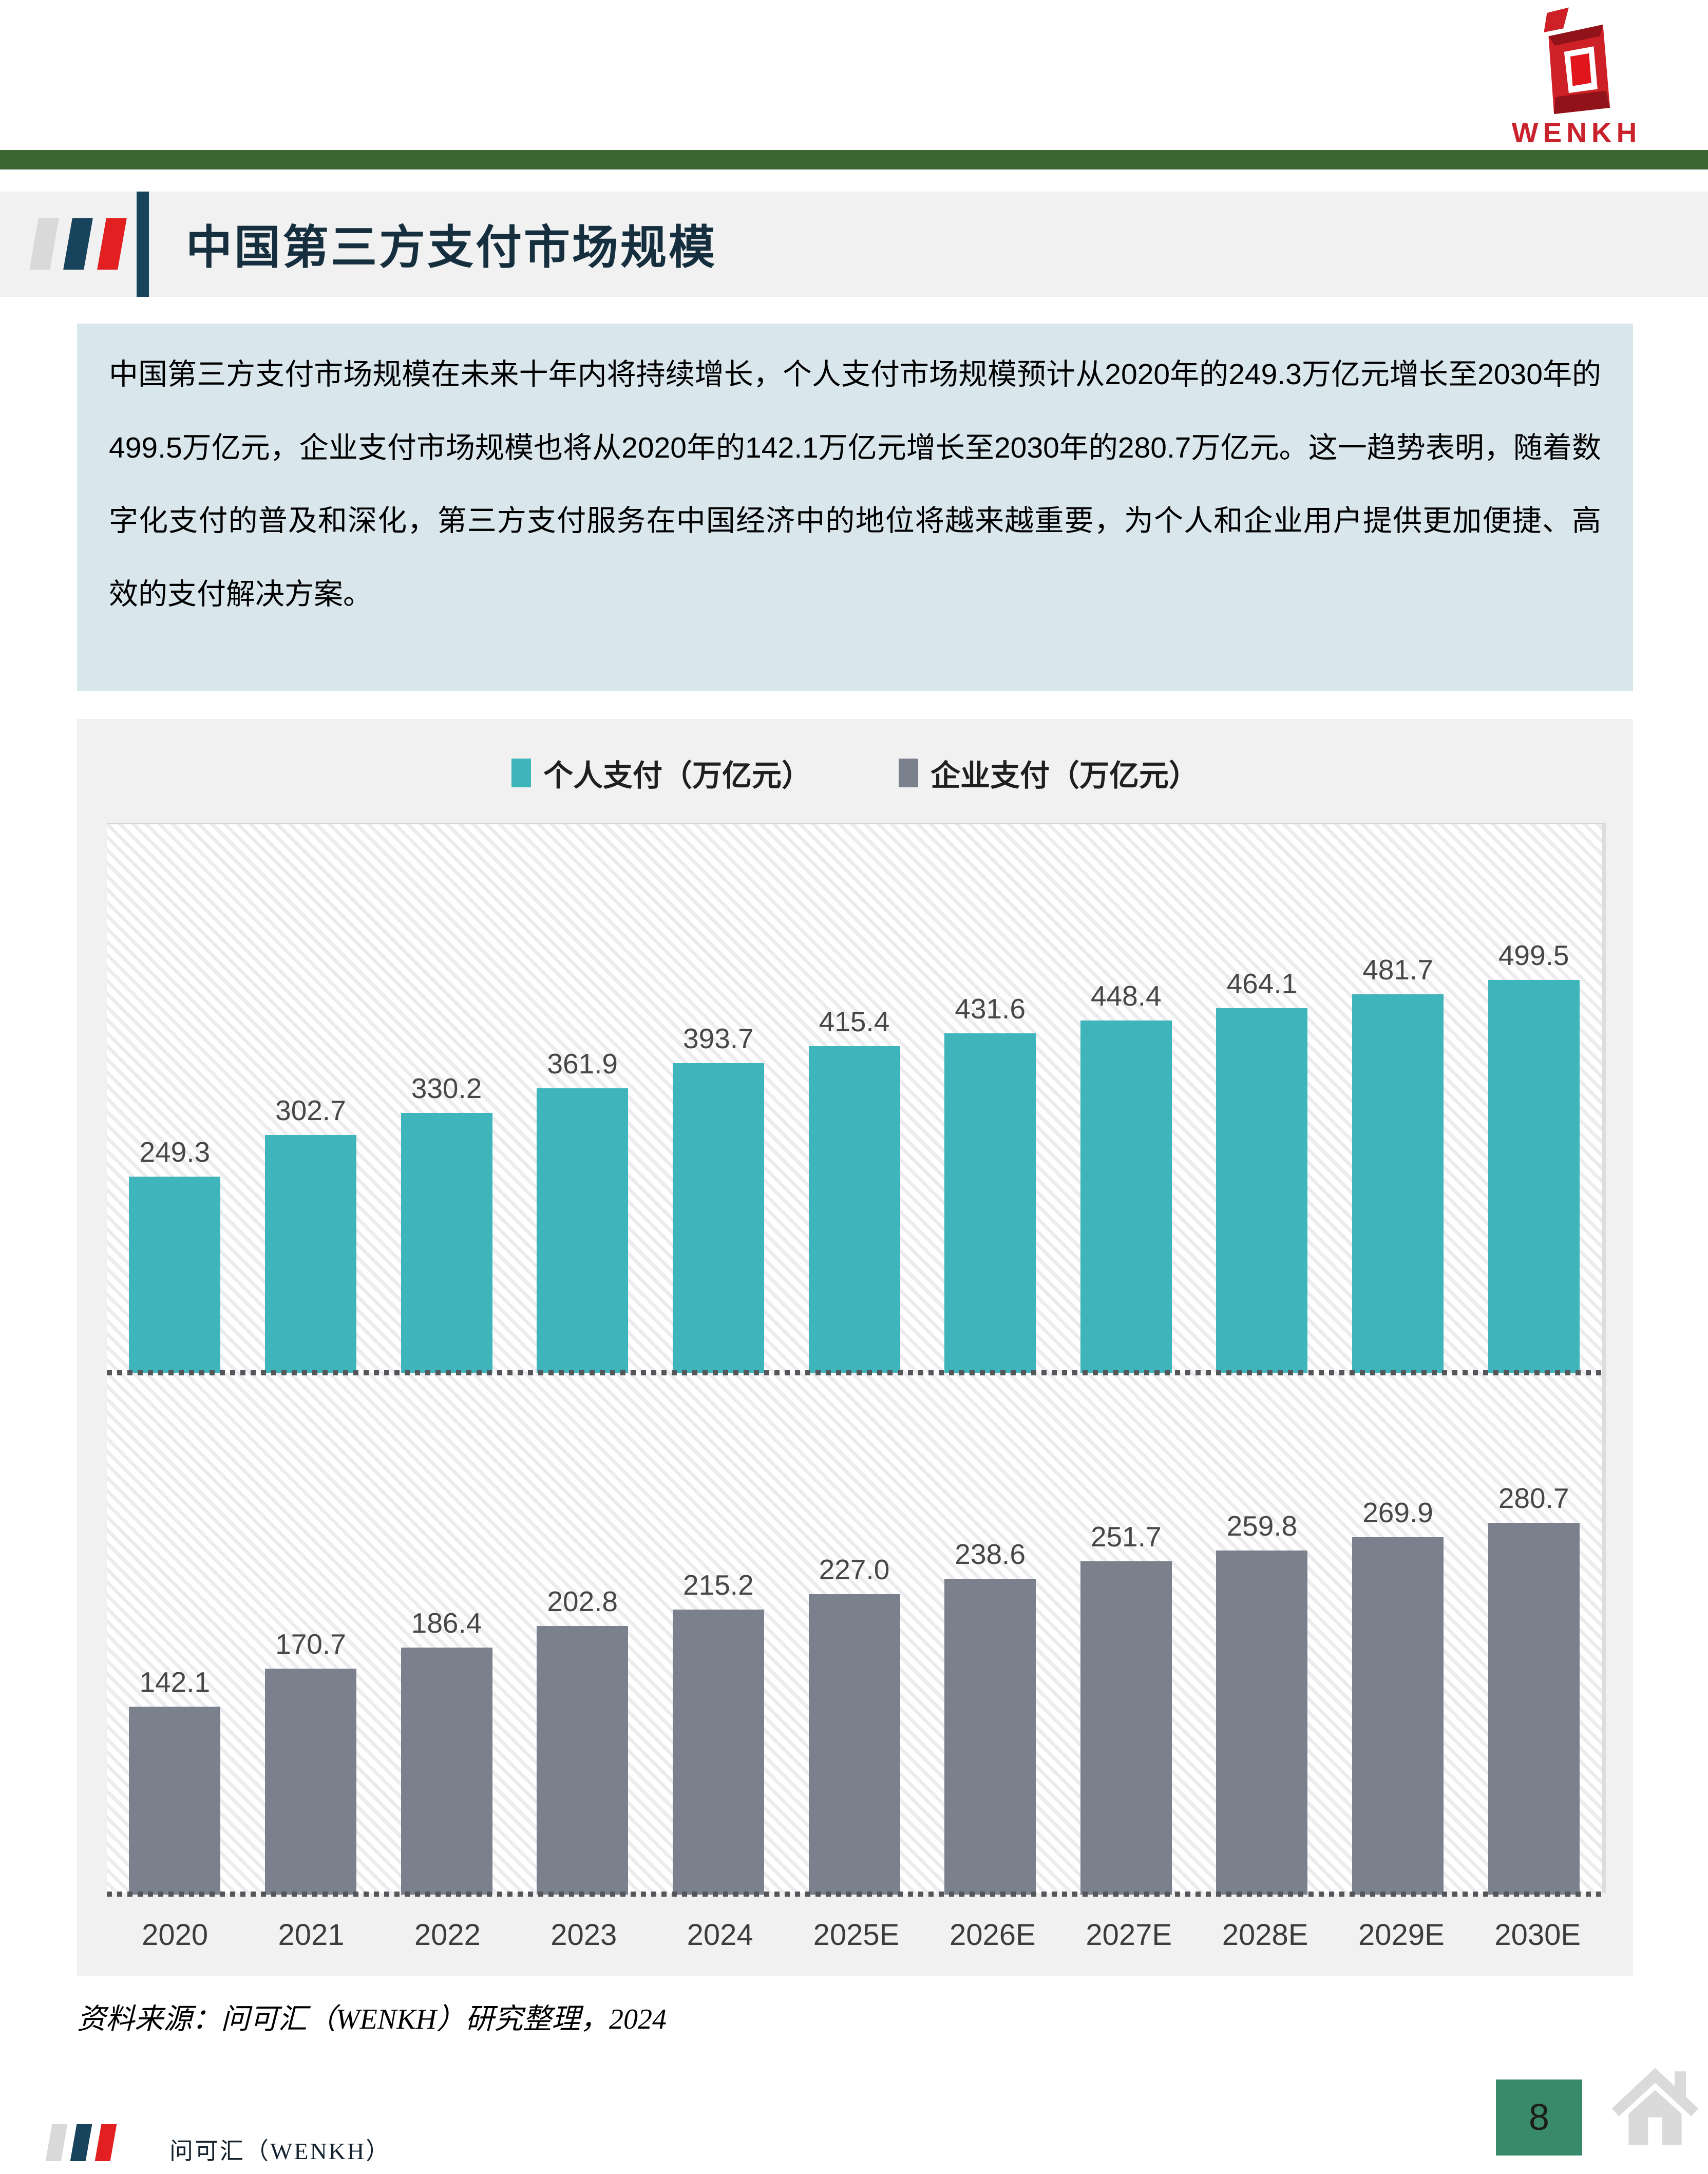 The image size is (1708, 2174). I want to click on page-number: 8, so click(1539, 2117).